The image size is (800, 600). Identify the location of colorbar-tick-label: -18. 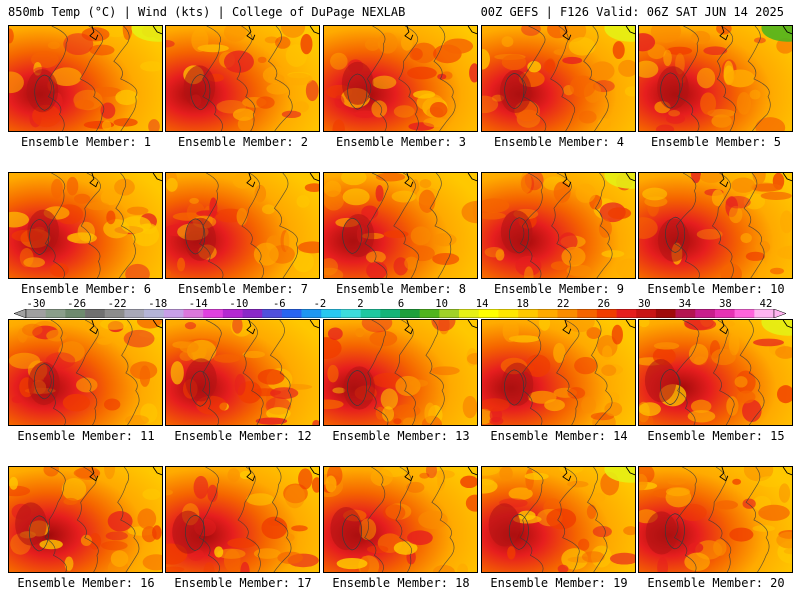
(158, 304).